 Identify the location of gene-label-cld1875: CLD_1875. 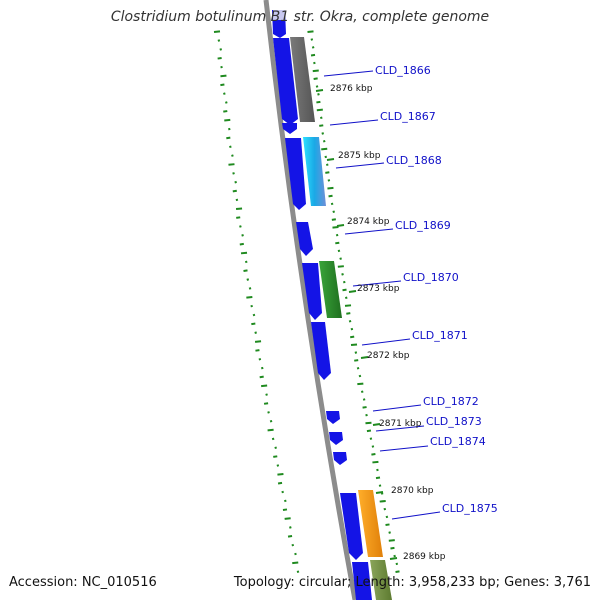
(470, 508).